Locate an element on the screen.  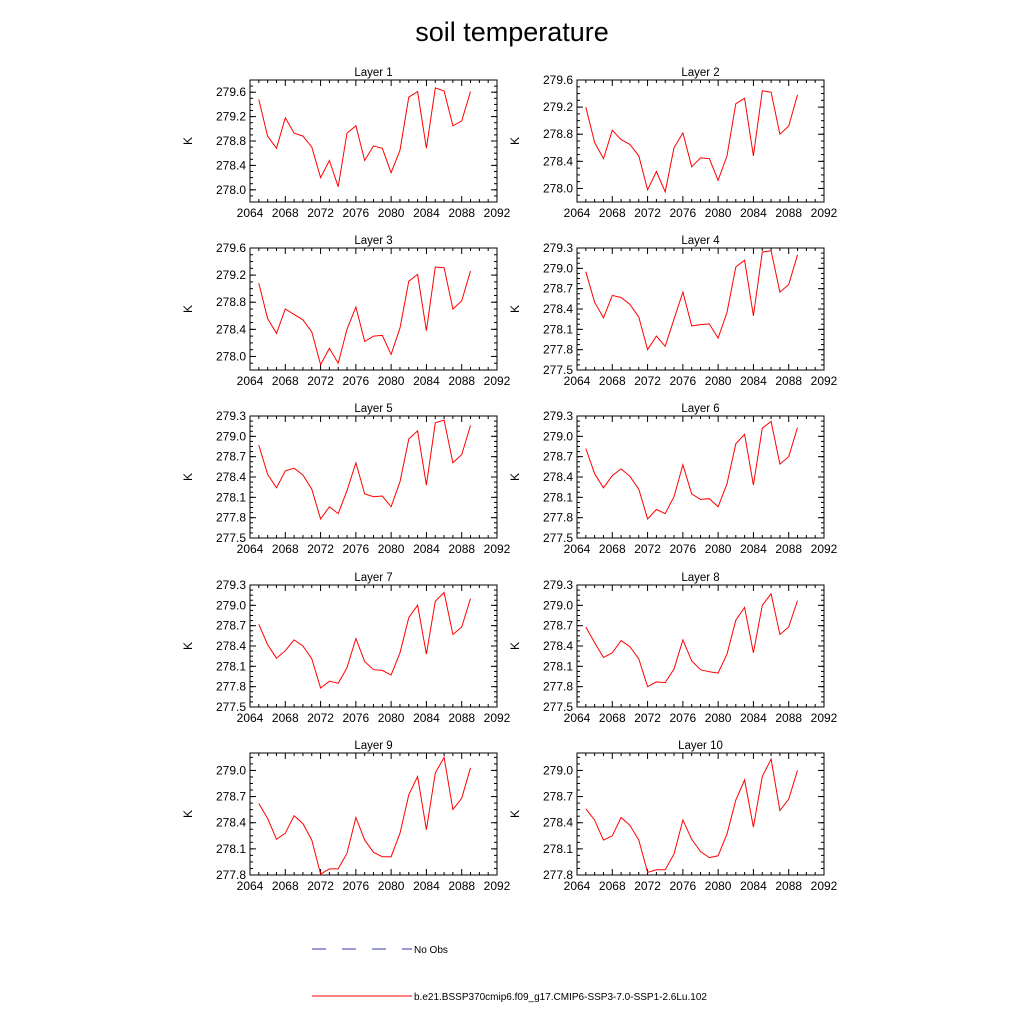
layer-8-xtick-label: 2064 is located at coordinates (577, 718).